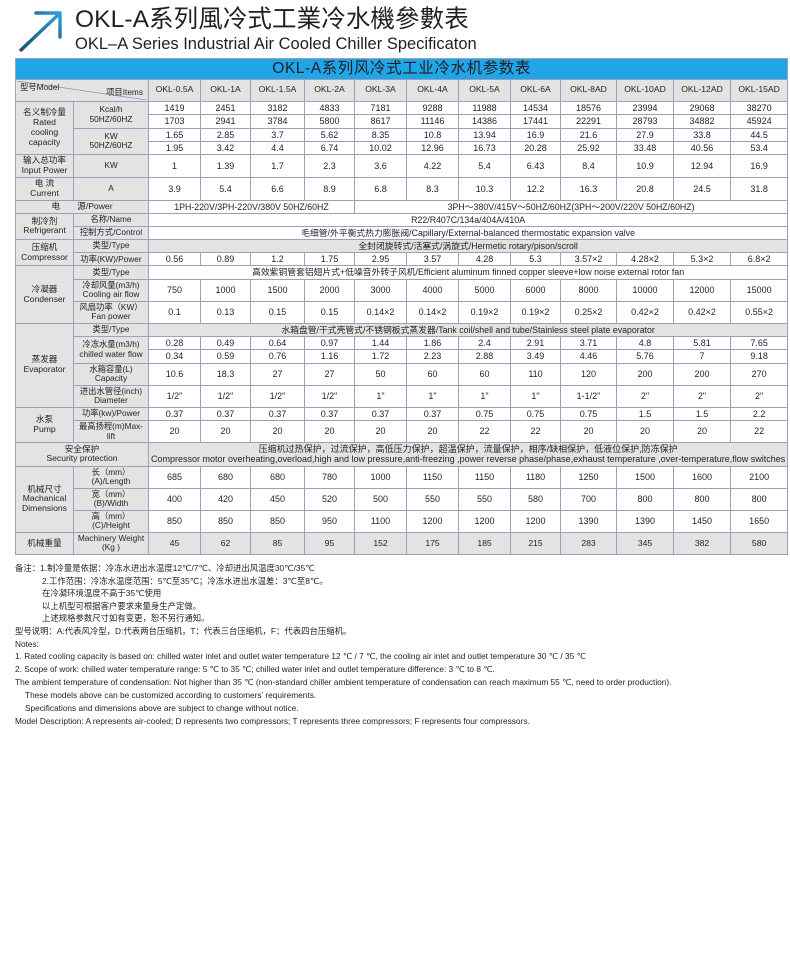 The width and height of the screenshot is (790, 963). Describe the element at coordinates (44, 488) in the screenshot. I see `group-dimensions-cn: 机械尺寸` at that location.